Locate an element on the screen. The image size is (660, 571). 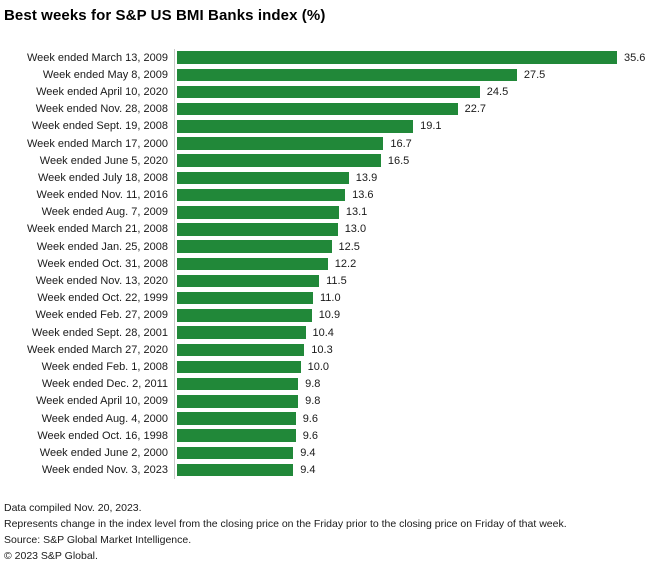
bar-row: Week ended Nov. 3, 2023 9.4 is located at coordinates (330, 470).